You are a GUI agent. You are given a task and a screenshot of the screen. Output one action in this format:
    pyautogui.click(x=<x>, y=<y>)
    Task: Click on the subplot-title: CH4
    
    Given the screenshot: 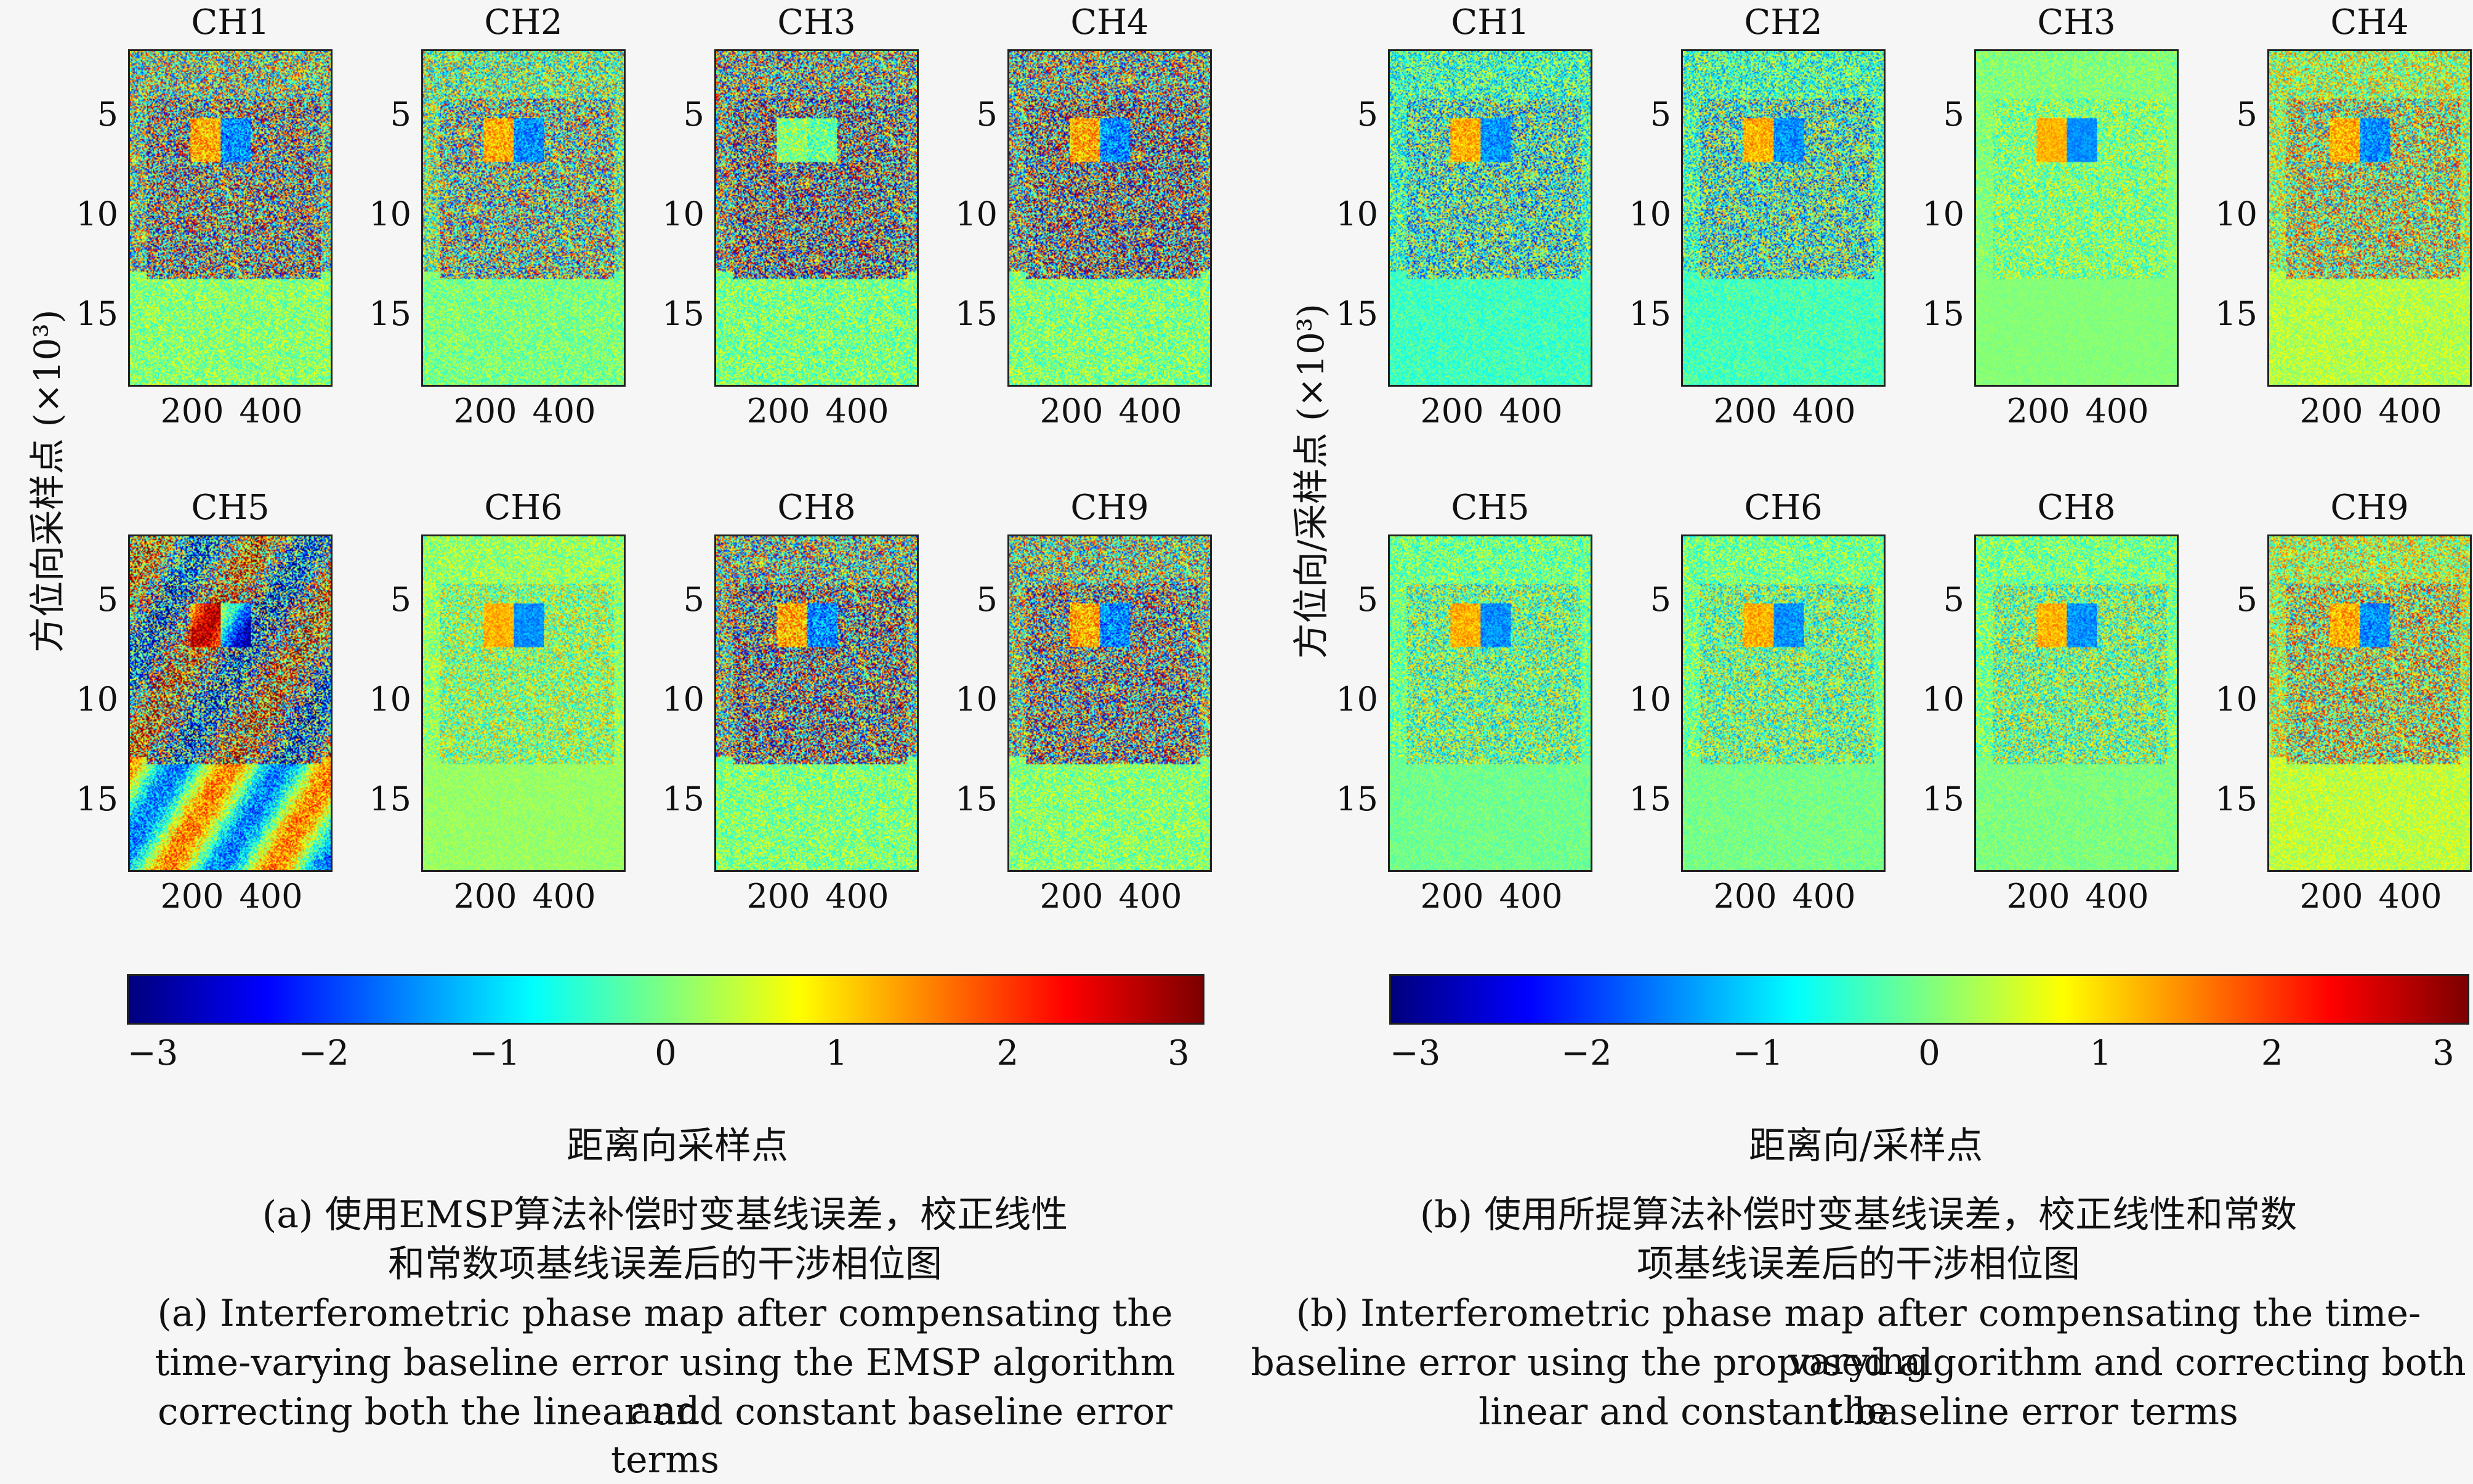 What is the action you would take?
    pyautogui.click(x=2369, y=22)
    